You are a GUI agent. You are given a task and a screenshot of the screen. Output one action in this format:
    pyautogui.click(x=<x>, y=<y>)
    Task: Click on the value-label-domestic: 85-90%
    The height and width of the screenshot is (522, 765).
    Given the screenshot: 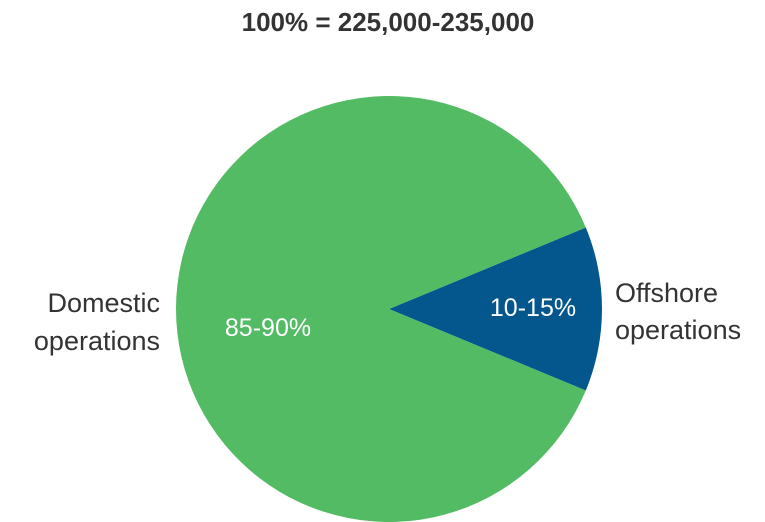 What is the action you would take?
    pyautogui.click(x=268, y=328)
    